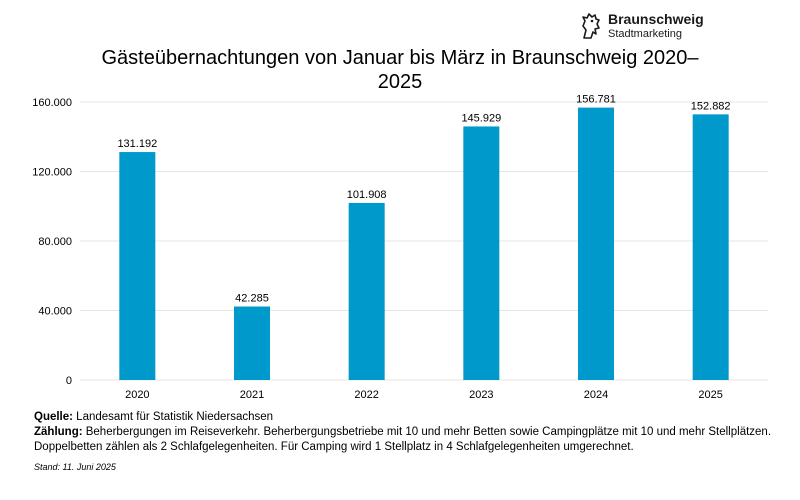 The image size is (800, 500). What do you see at coordinates (711, 106) in the screenshot?
I see `value-label-2025: 152.882` at bounding box center [711, 106].